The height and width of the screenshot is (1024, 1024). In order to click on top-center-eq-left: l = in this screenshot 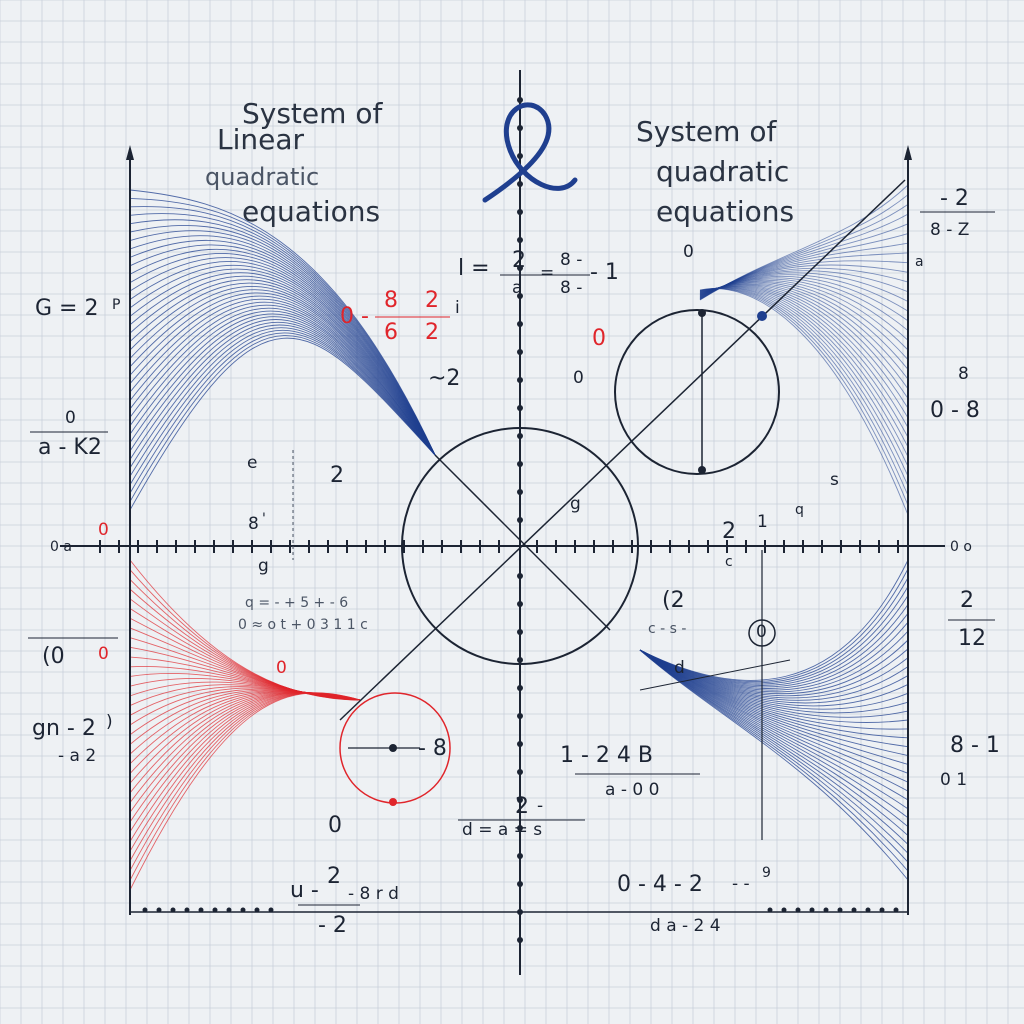, I will do `click(474, 268)`.